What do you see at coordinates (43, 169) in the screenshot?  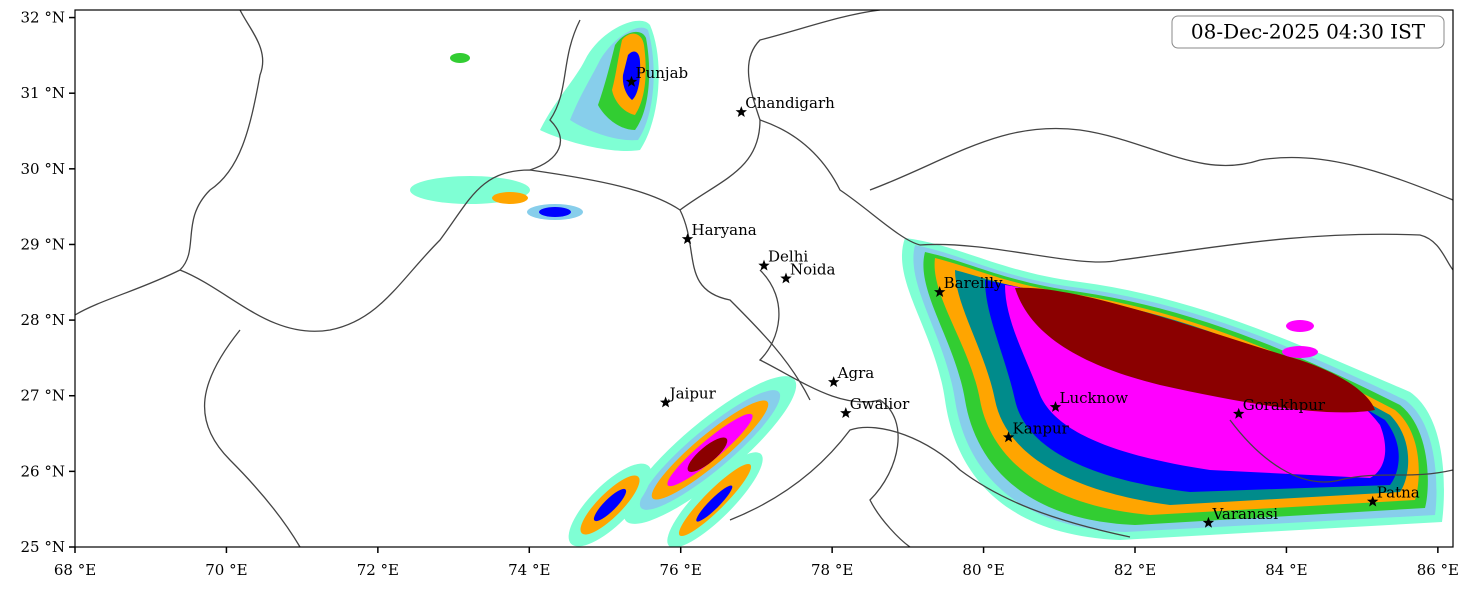 I see `y-tick-label: 30 °N` at bounding box center [43, 169].